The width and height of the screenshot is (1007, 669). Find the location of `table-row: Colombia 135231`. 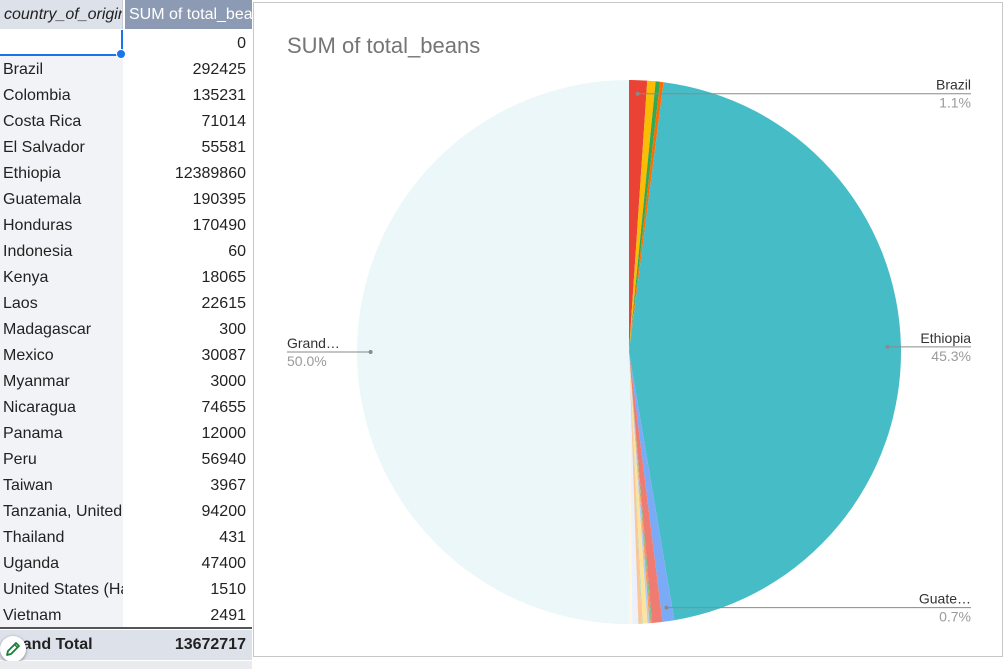

table-row: Colombia 135231 is located at coordinates (126, 96).